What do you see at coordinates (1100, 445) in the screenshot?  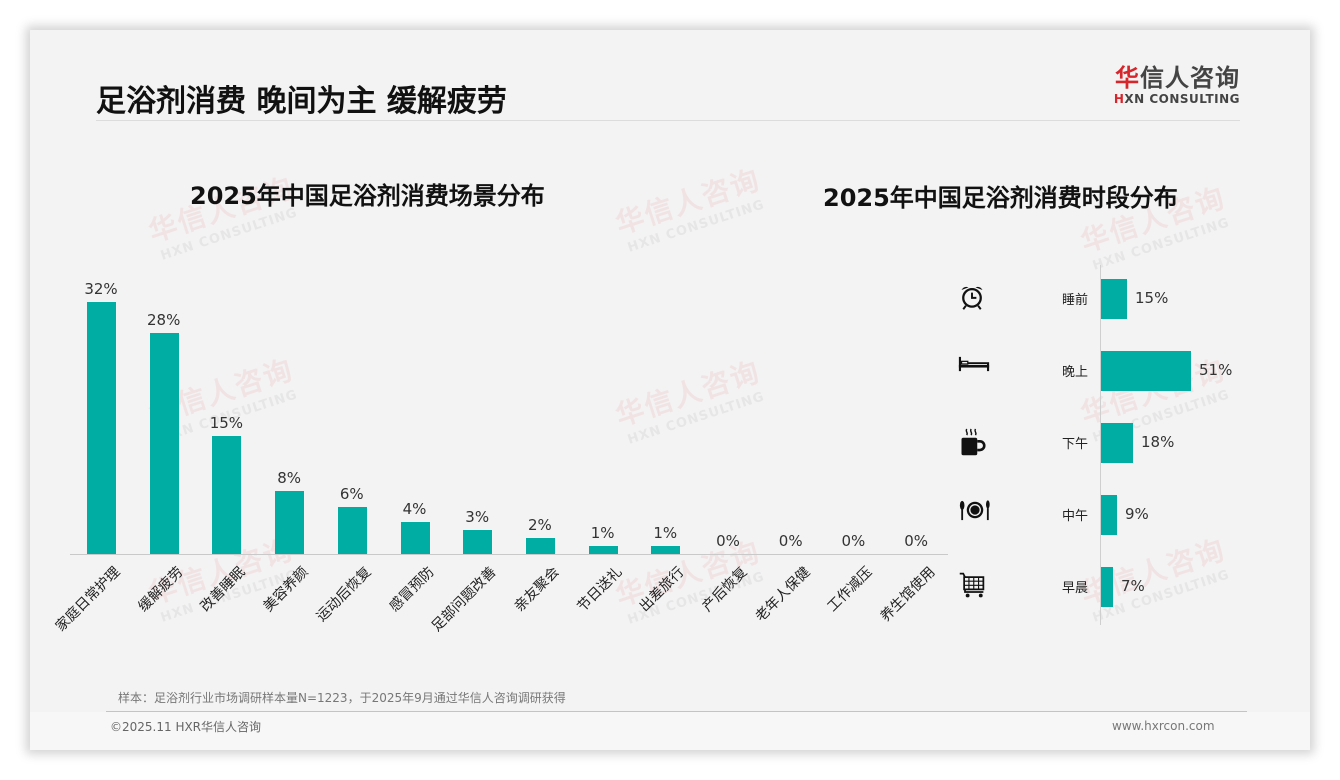 I see `y-axis-line` at bounding box center [1100, 445].